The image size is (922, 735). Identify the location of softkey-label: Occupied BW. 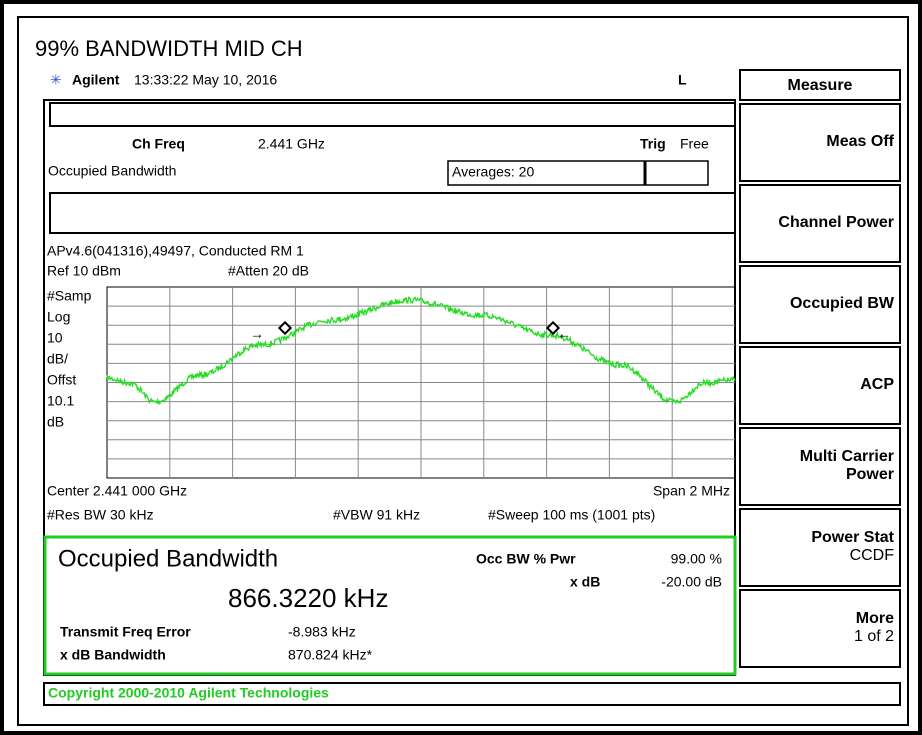
(842, 303).